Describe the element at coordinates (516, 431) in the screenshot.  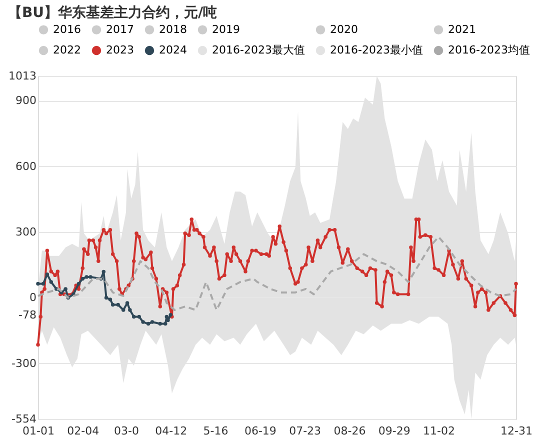
I see `x-tick-label: 12-31` at that location.